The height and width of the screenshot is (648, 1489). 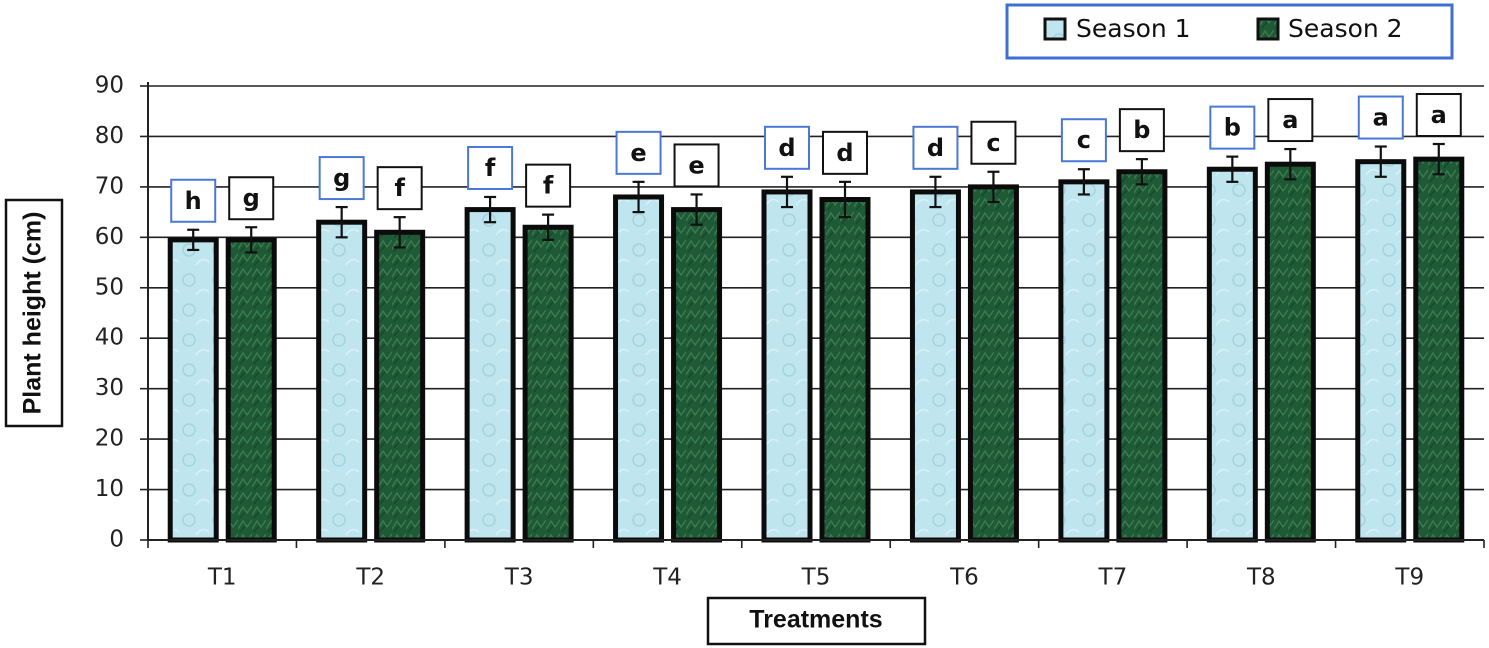 I want to click on x-tick-label: T1, so click(x=222, y=578).